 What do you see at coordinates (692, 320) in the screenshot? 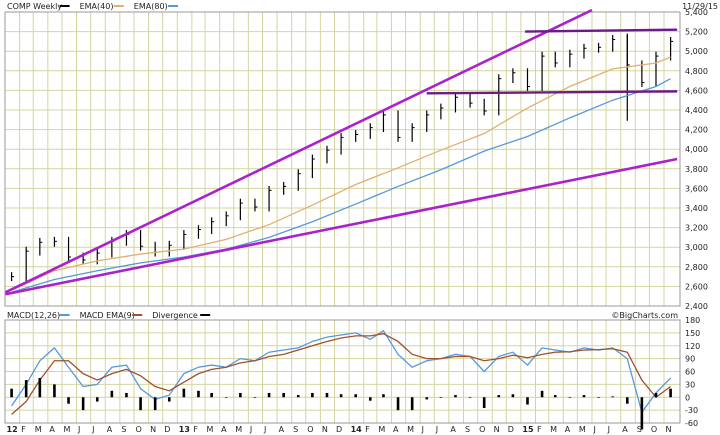
I see `macd-y-tick-label: 180` at bounding box center [692, 320].